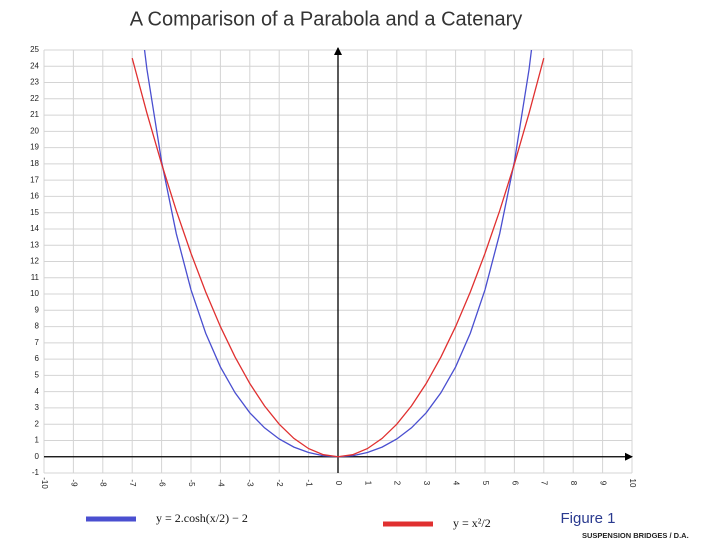 The height and width of the screenshot is (540, 720). What do you see at coordinates (103, 483) in the screenshot?
I see `x-tick-label: -8` at bounding box center [103, 483].